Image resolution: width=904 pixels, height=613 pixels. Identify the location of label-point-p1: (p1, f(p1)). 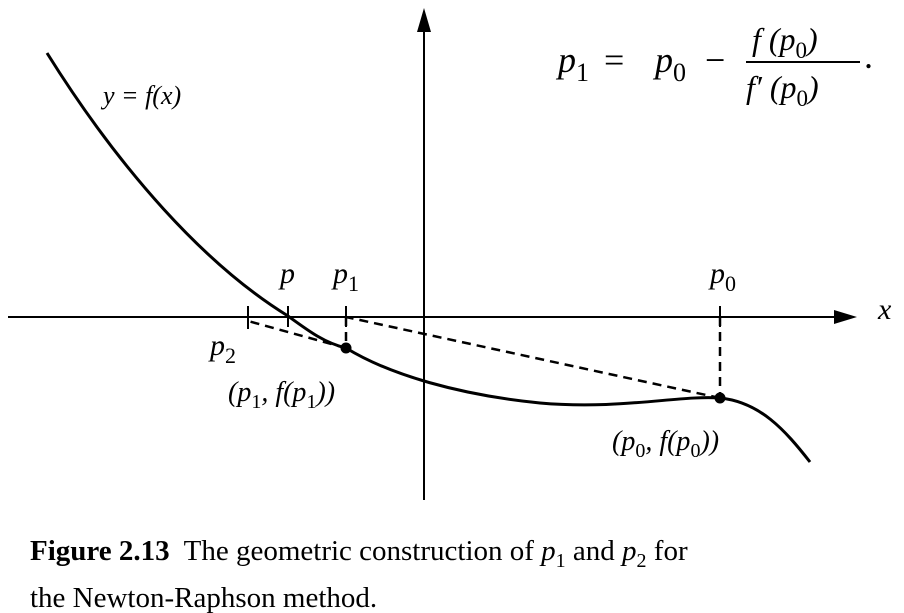
(281, 395).